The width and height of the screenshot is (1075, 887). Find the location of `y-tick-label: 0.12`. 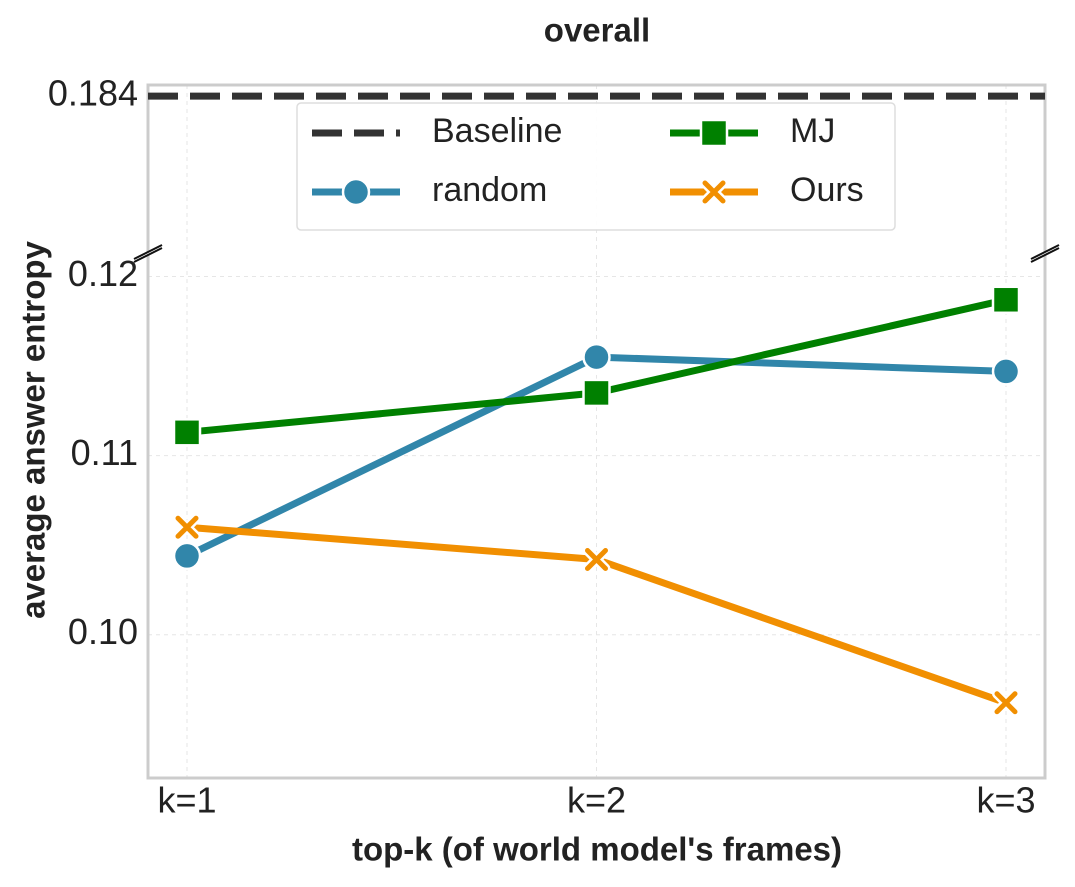

y-tick-label: 0.12 is located at coordinates (103, 273).